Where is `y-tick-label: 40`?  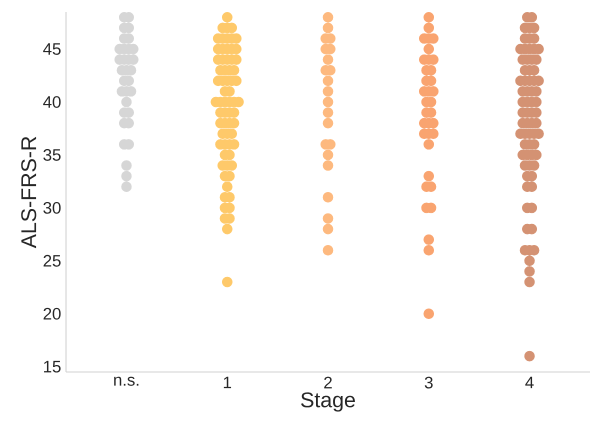 y-tick-label: 40 is located at coordinates (52, 102).